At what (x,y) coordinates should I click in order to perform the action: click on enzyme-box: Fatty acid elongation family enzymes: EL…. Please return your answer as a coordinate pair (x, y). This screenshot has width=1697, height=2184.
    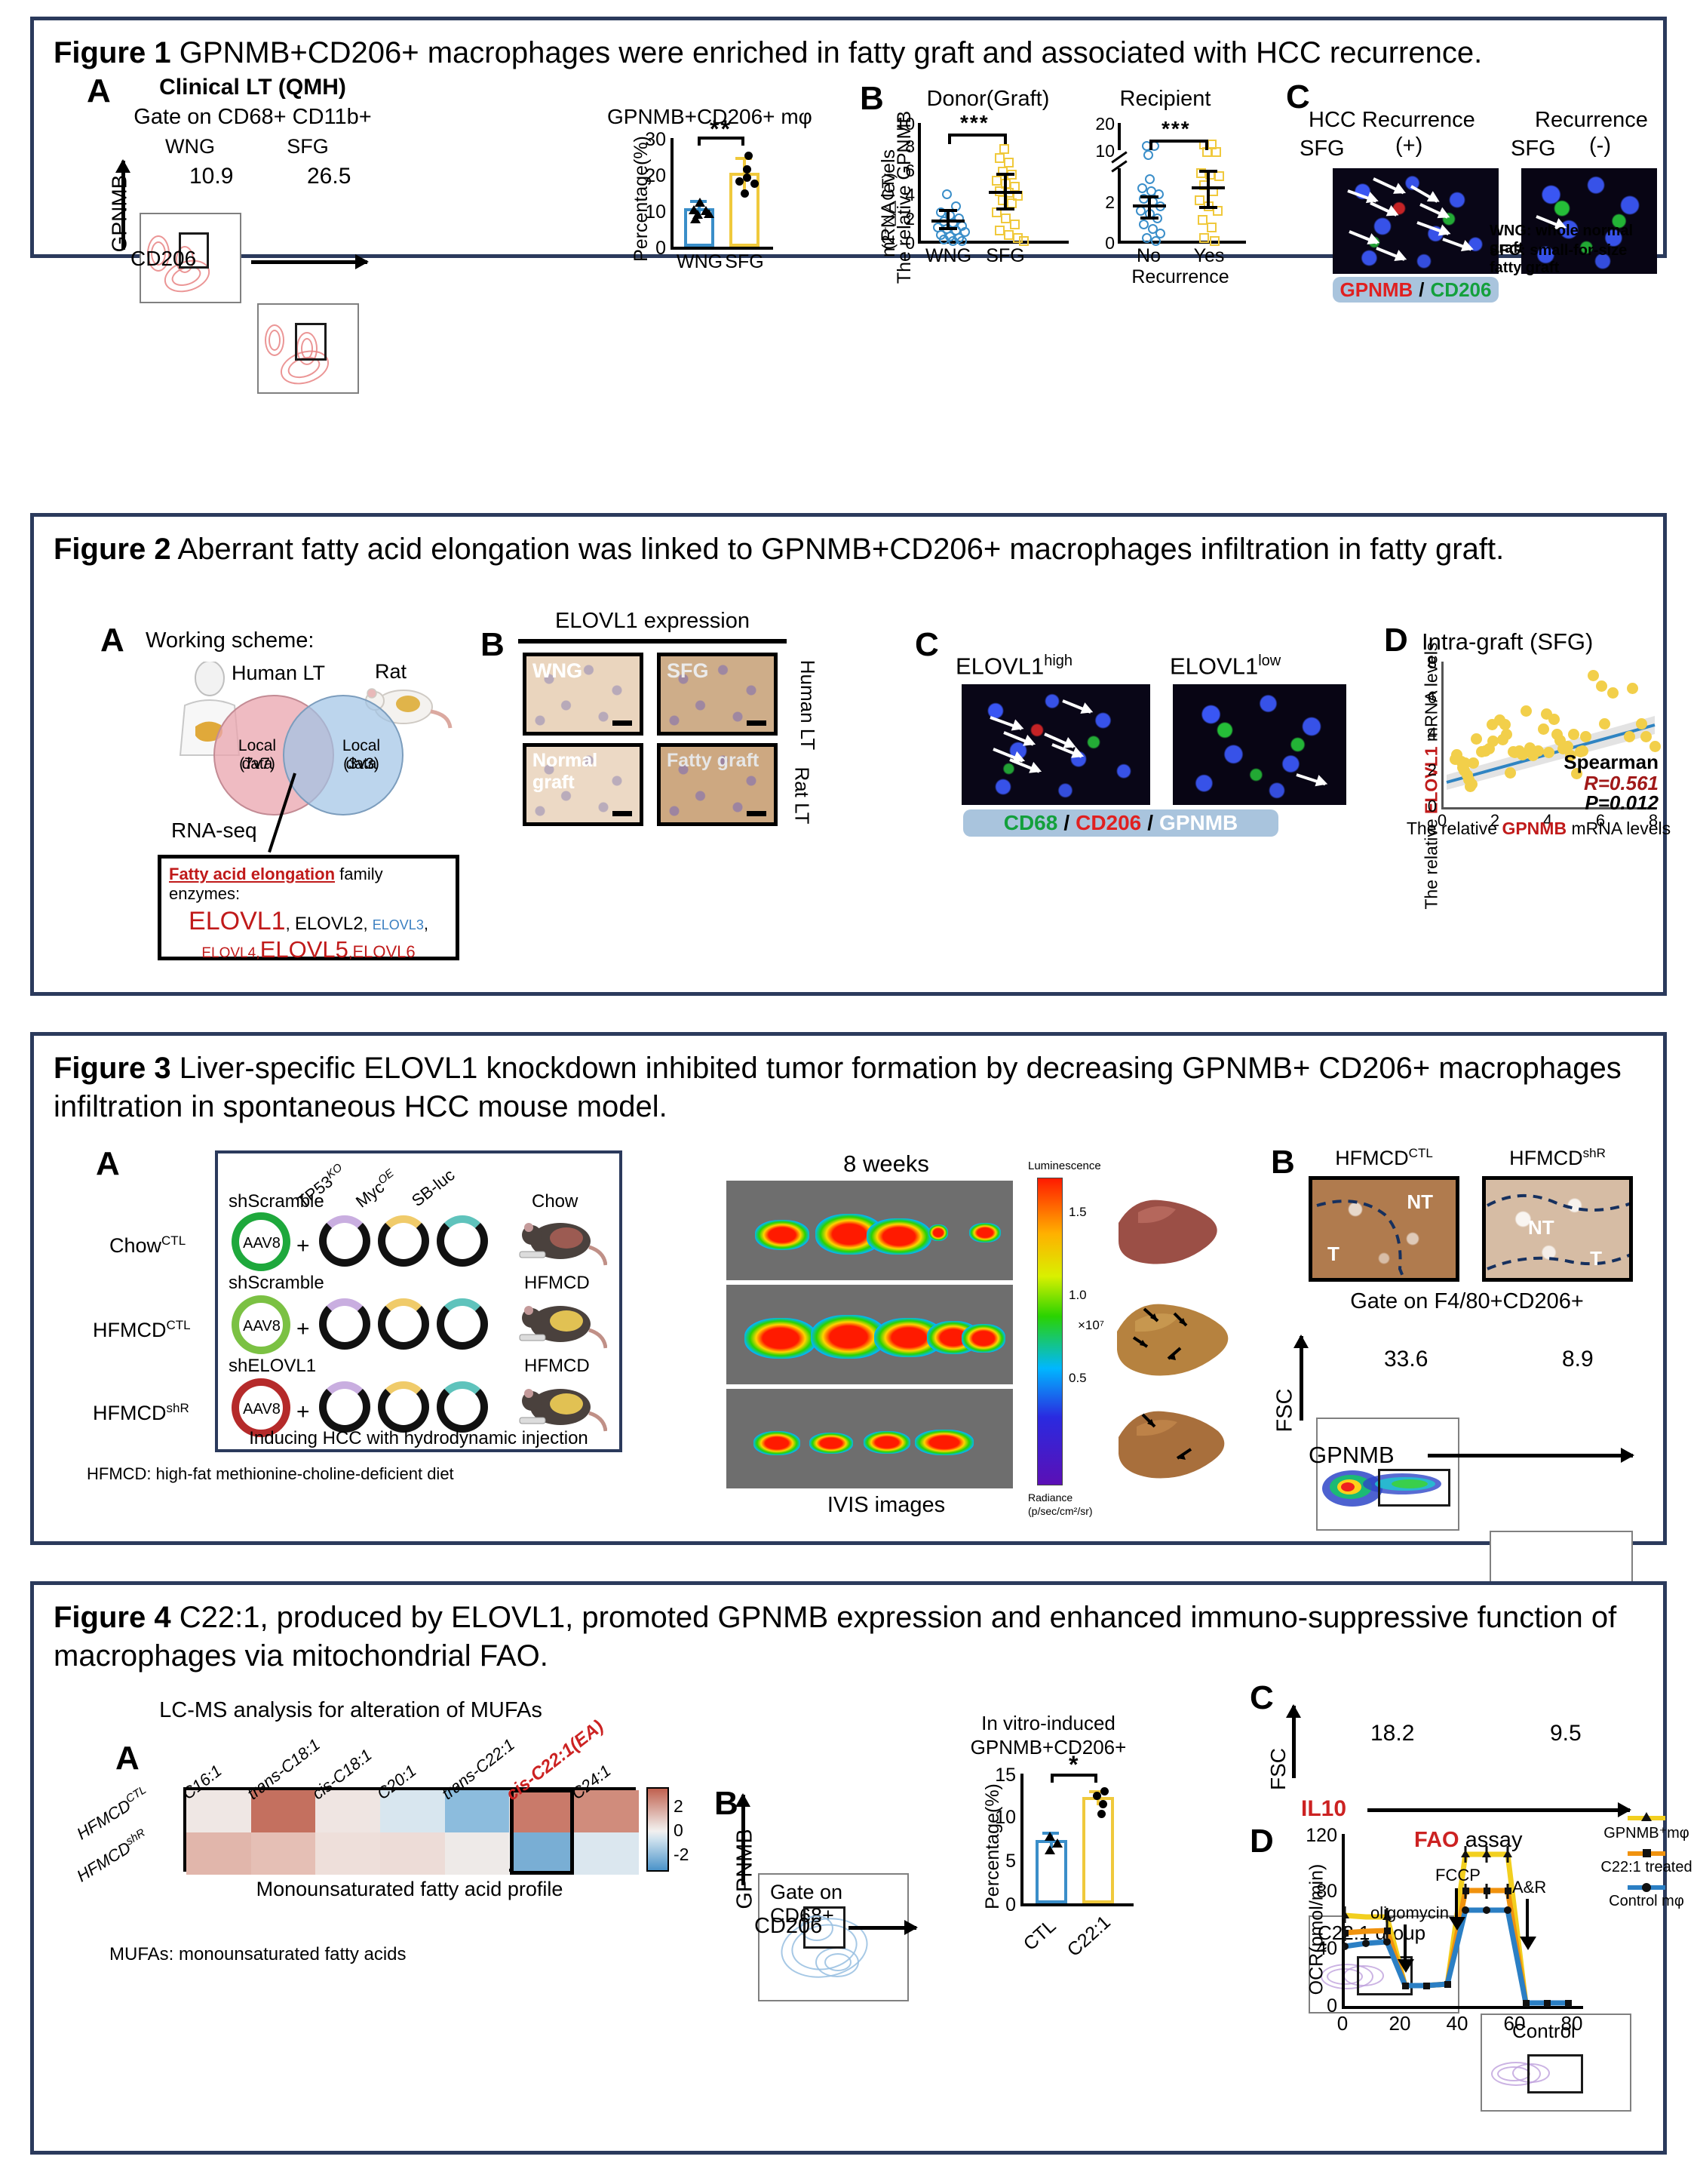
    Looking at the image, I should click on (308, 909).